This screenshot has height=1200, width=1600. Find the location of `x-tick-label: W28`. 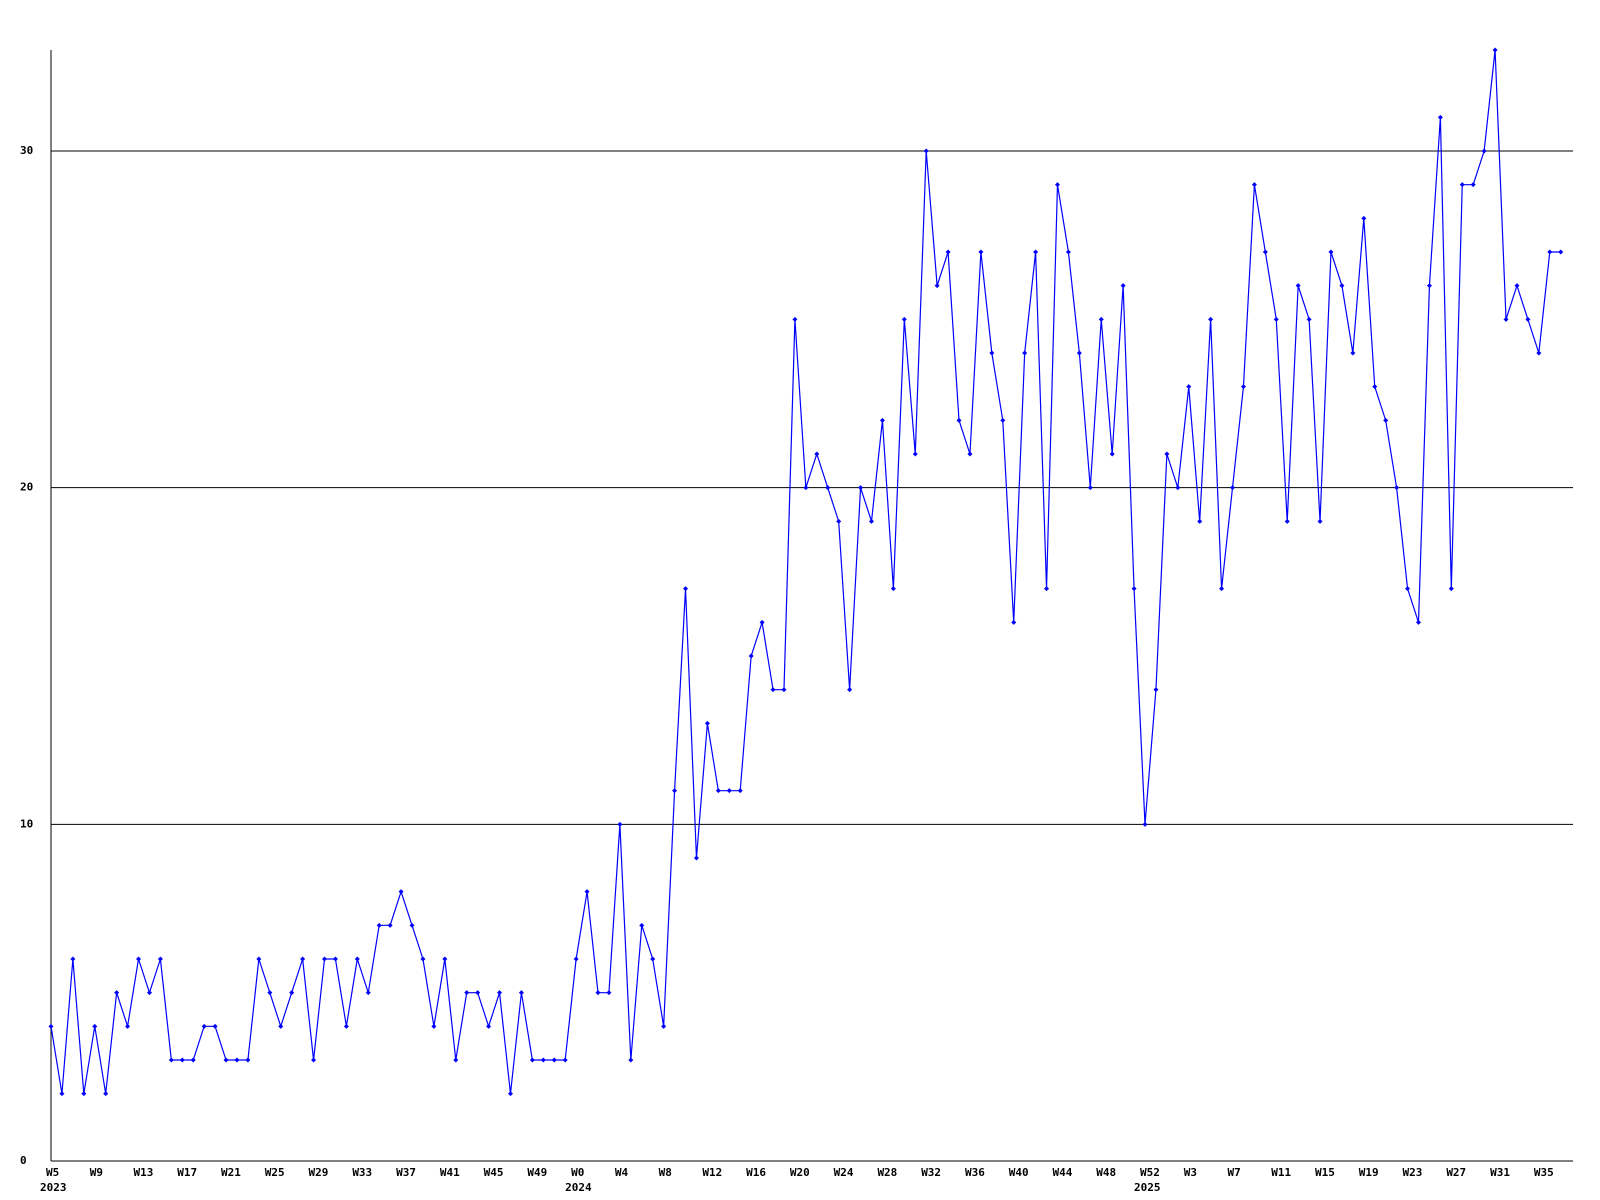

x-tick-label: W28 is located at coordinates (887, 1172).